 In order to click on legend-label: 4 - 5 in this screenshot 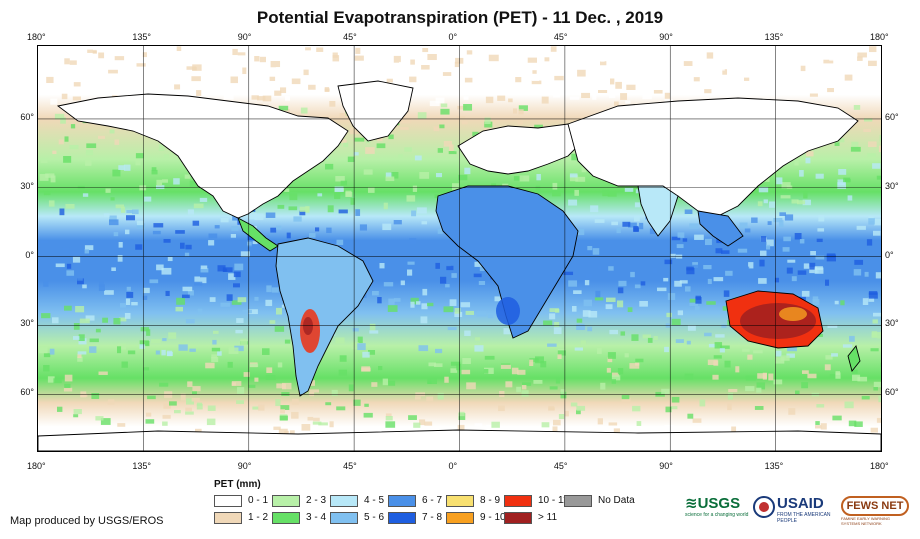, I will do `click(374, 500)`.